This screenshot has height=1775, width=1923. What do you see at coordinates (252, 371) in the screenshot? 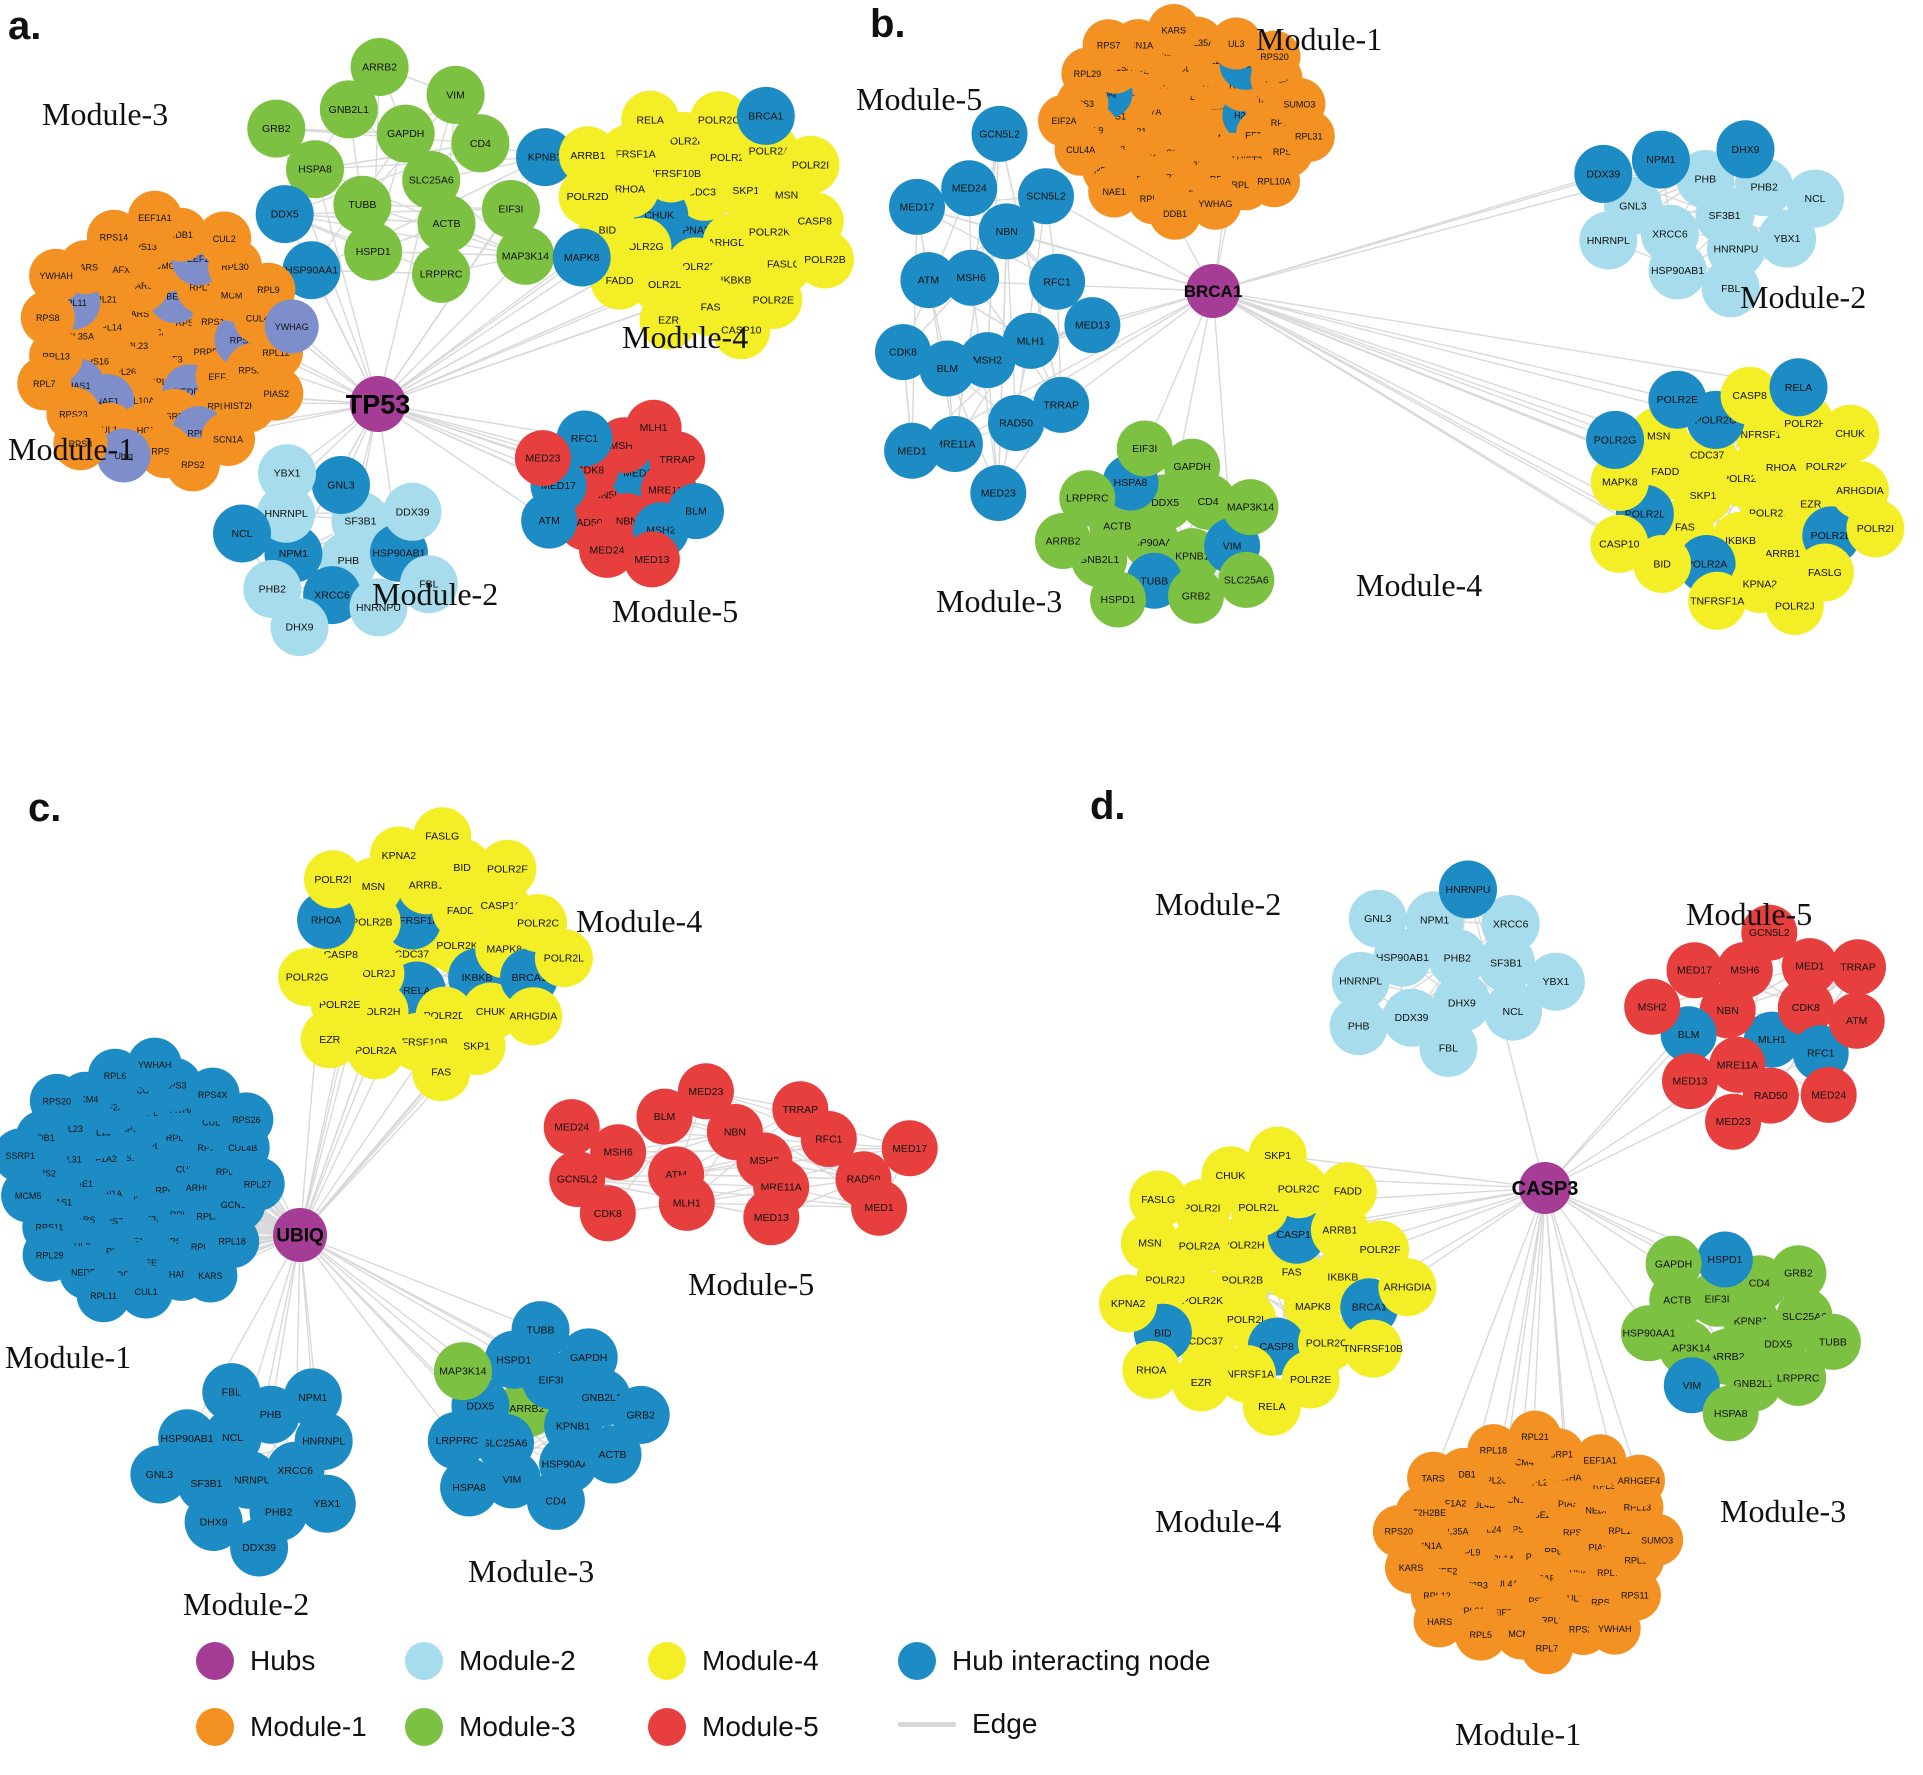
I see `node-label-RPS20: RPS20` at bounding box center [252, 371].